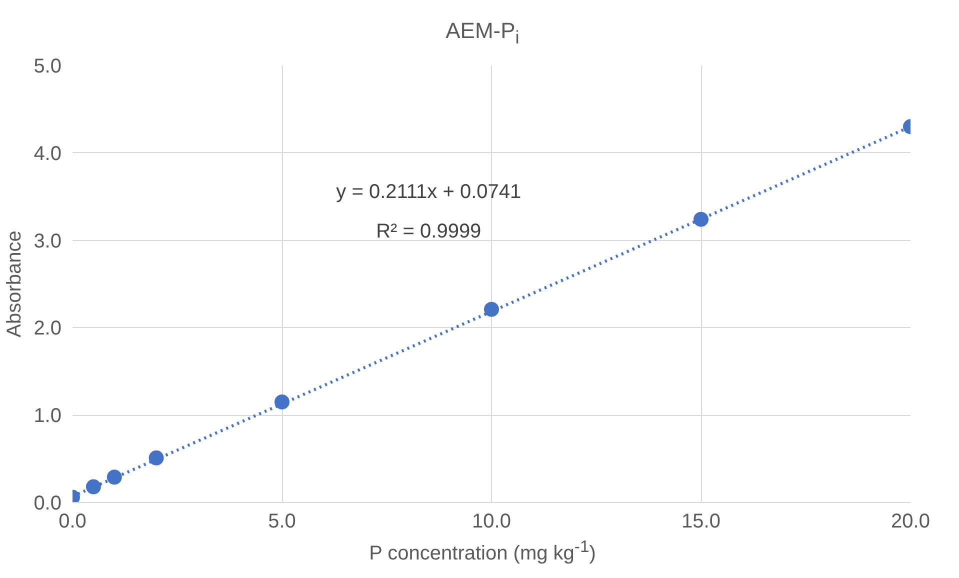 This screenshot has height=578, width=959. What do you see at coordinates (48, 153) in the screenshot?
I see `y-tick-label: 4.0` at bounding box center [48, 153].